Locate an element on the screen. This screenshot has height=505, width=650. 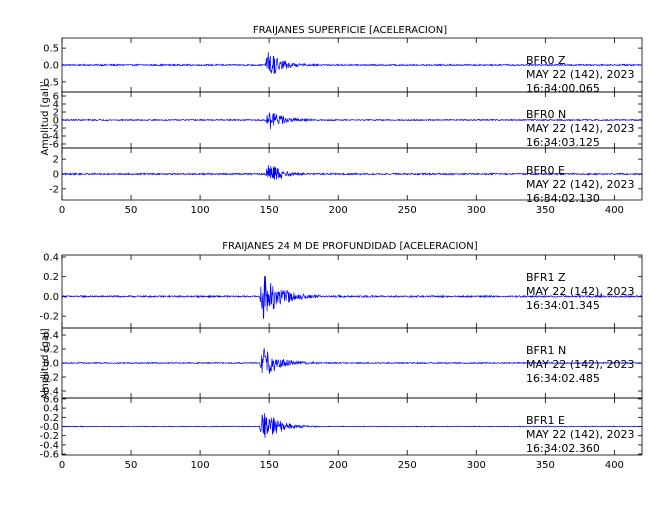
bottom-chart-ylabel: Amplitud [gal] is located at coordinates (45, 363).